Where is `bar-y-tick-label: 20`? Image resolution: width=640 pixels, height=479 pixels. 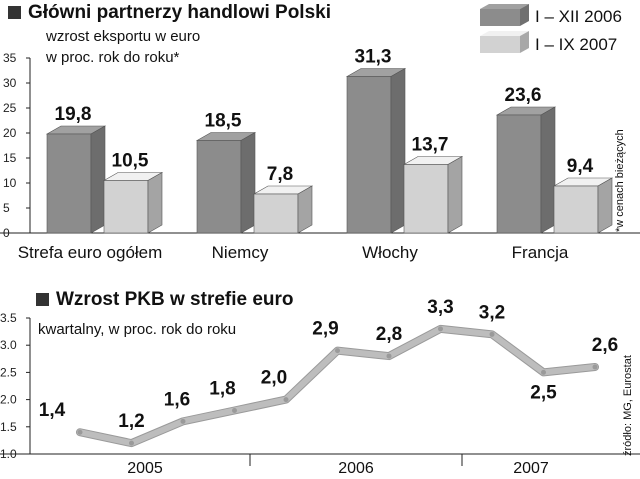
bar-y-tick-label: 20 is located at coordinates (10, 133).